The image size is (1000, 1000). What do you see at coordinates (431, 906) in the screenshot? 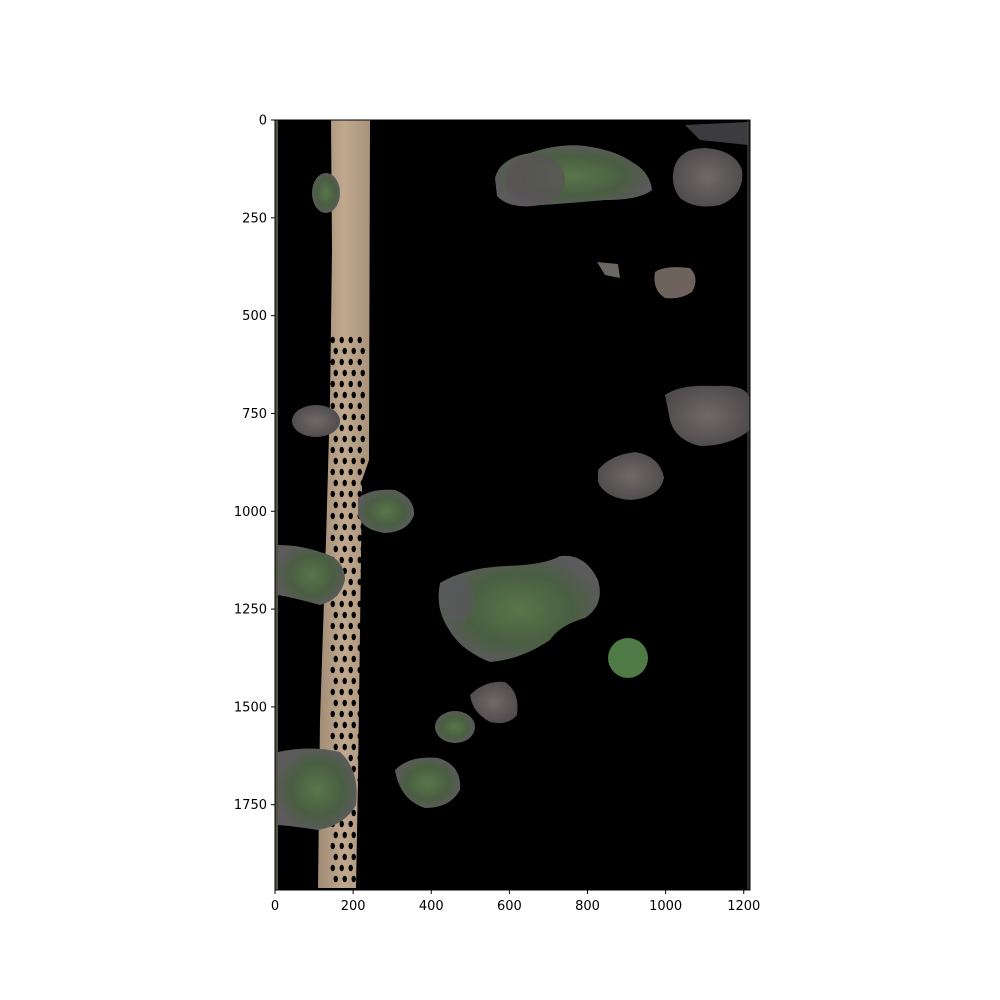
I see `x-tick-label: 400` at bounding box center [431, 906].